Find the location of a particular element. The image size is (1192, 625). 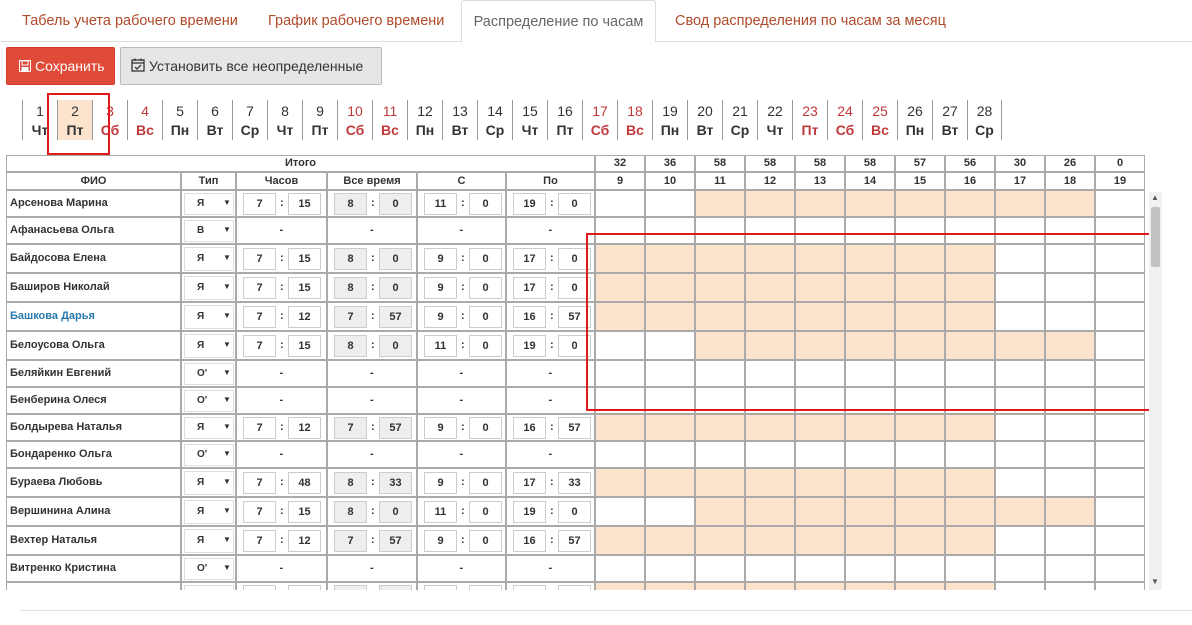

to-time-m: 0 is located at coordinates (574, 345).